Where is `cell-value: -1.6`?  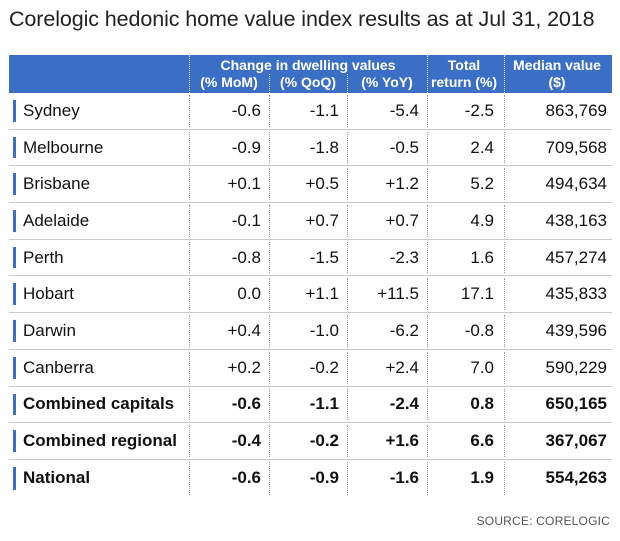 cell-value: -1.6 is located at coordinates (404, 478).